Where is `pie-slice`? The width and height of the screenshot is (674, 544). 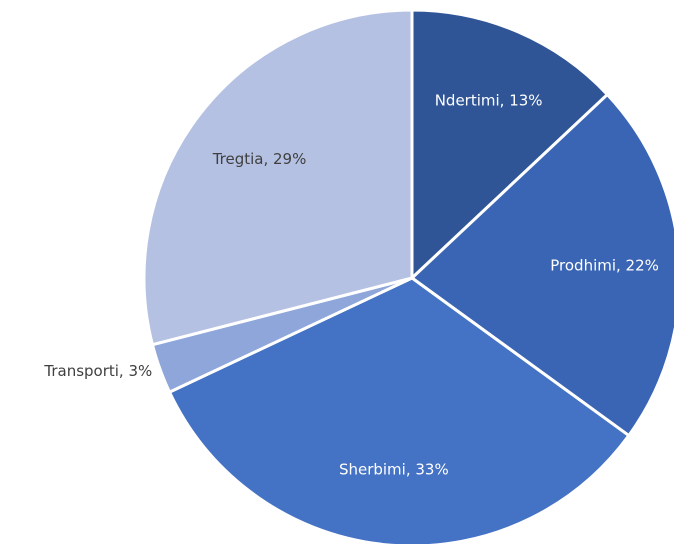
pie-slice is located at coordinates (510, 145).